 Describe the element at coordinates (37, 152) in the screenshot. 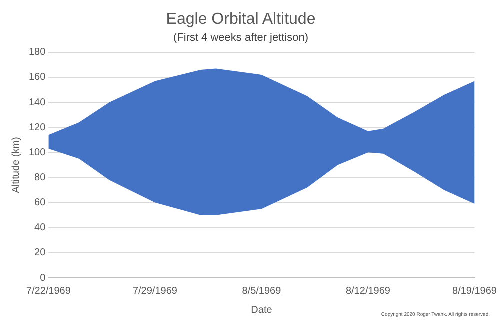

I see `y-tick-label: 100` at that location.